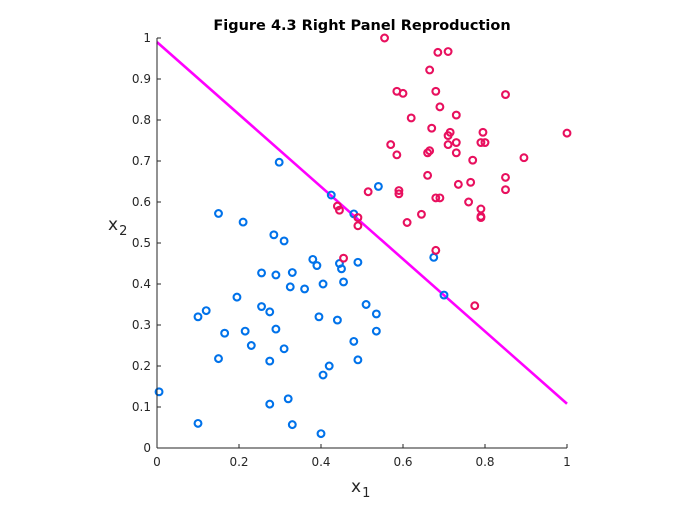  What do you see at coordinates (141, 202) in the screenshot?
I see `y-tick-label: 0.6` at bounding box center [141, 202].